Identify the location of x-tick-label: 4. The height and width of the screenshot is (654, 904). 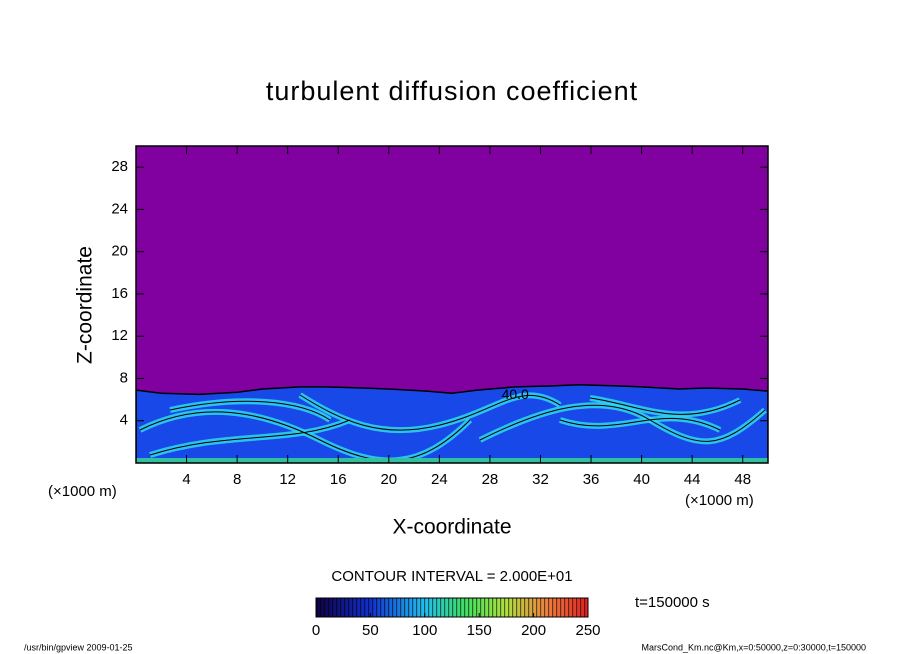
(186, 479).